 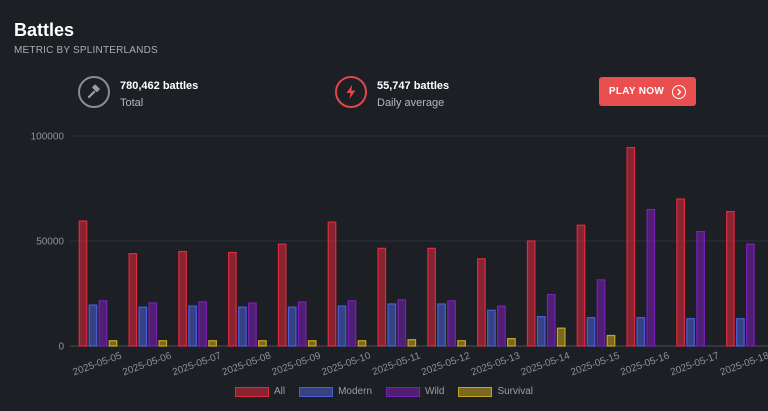 I want to click on daily-average-label: Daily average, so click(x=411, y=103).